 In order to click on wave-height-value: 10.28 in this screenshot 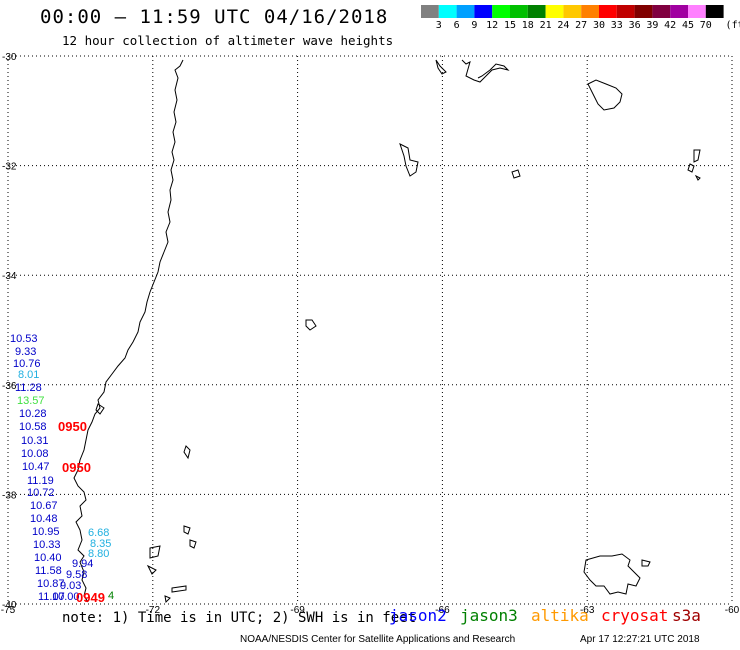, I will do `click(33, 414)`.